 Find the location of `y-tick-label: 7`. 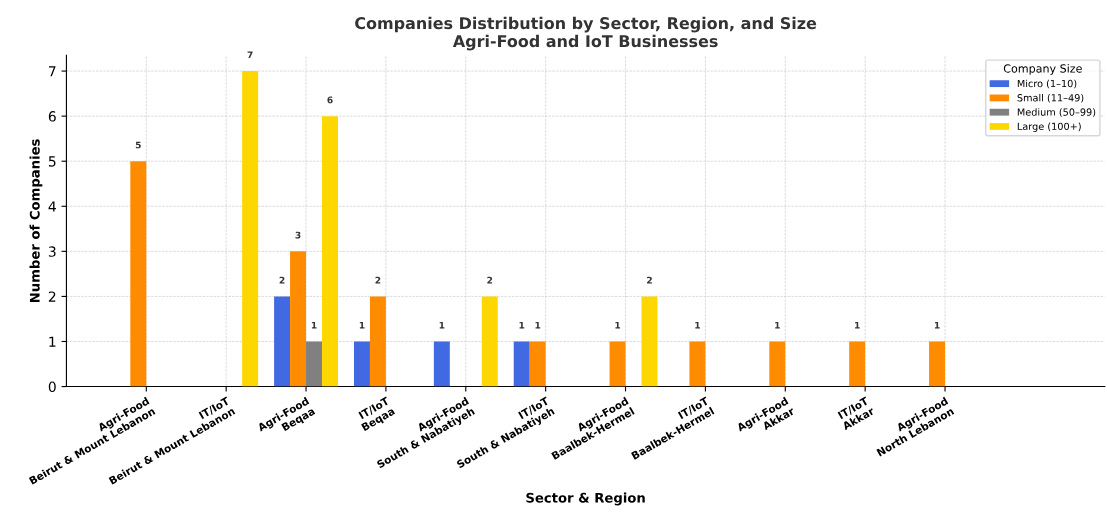

y-tick-label: 7 is located at coordinates (52, 71).